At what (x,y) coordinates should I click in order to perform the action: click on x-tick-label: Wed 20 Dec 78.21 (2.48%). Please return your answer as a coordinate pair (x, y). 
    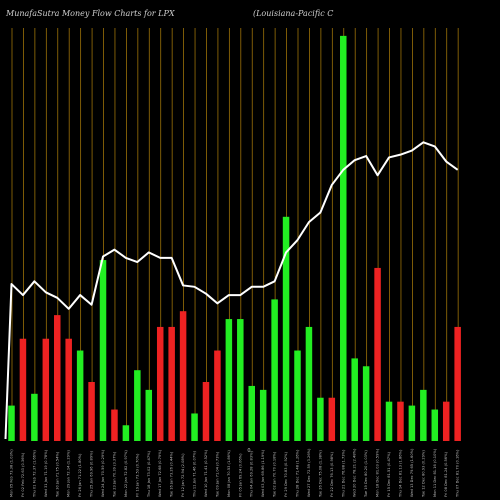
    Looking at the image, I should click on (355, 472).